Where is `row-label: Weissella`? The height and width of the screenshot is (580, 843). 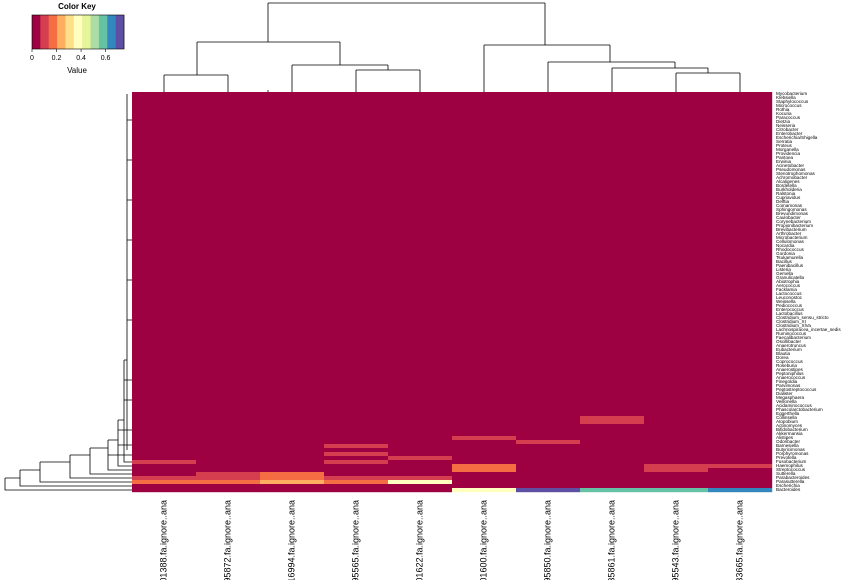 row-label: Weissella is located at coordinates (786, 301).